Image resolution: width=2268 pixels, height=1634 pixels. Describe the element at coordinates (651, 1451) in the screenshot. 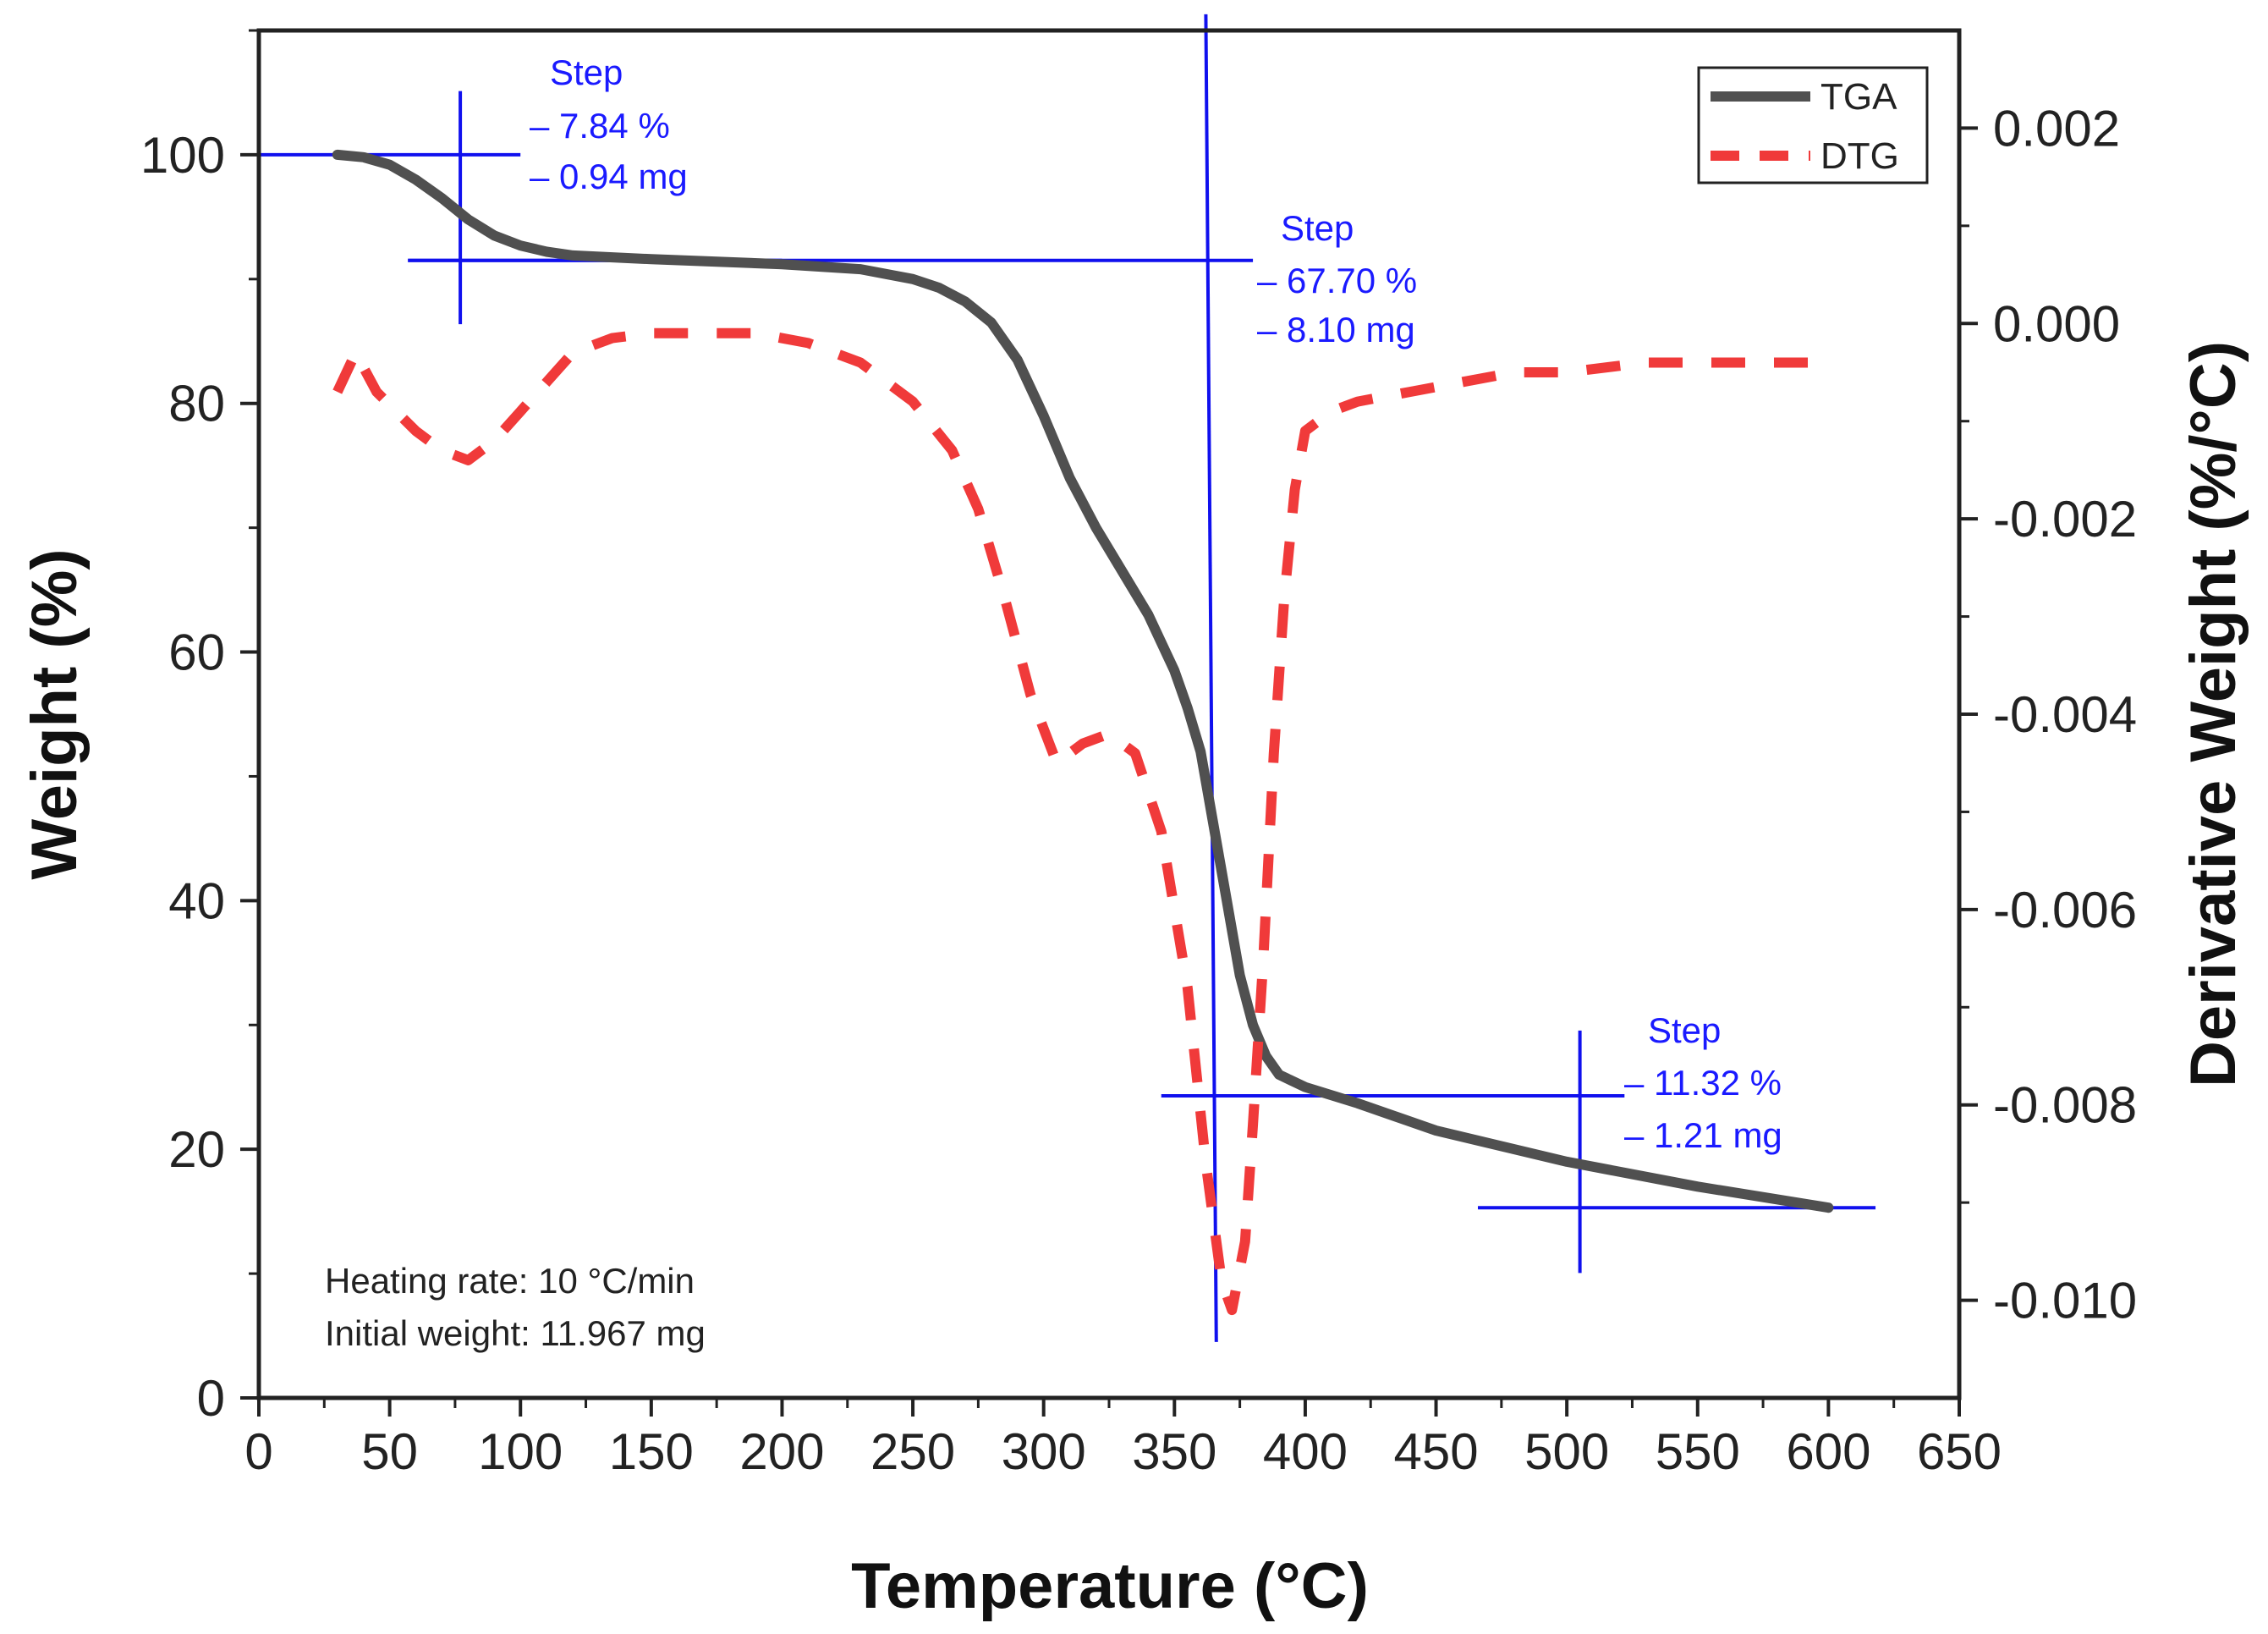

I see `x-tick-label: 150` at that location.